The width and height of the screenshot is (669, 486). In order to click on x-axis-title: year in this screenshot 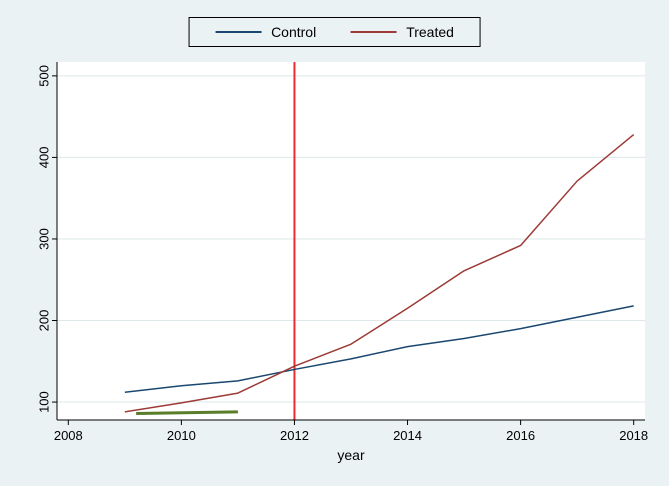, I will do `click(351, 455)`.